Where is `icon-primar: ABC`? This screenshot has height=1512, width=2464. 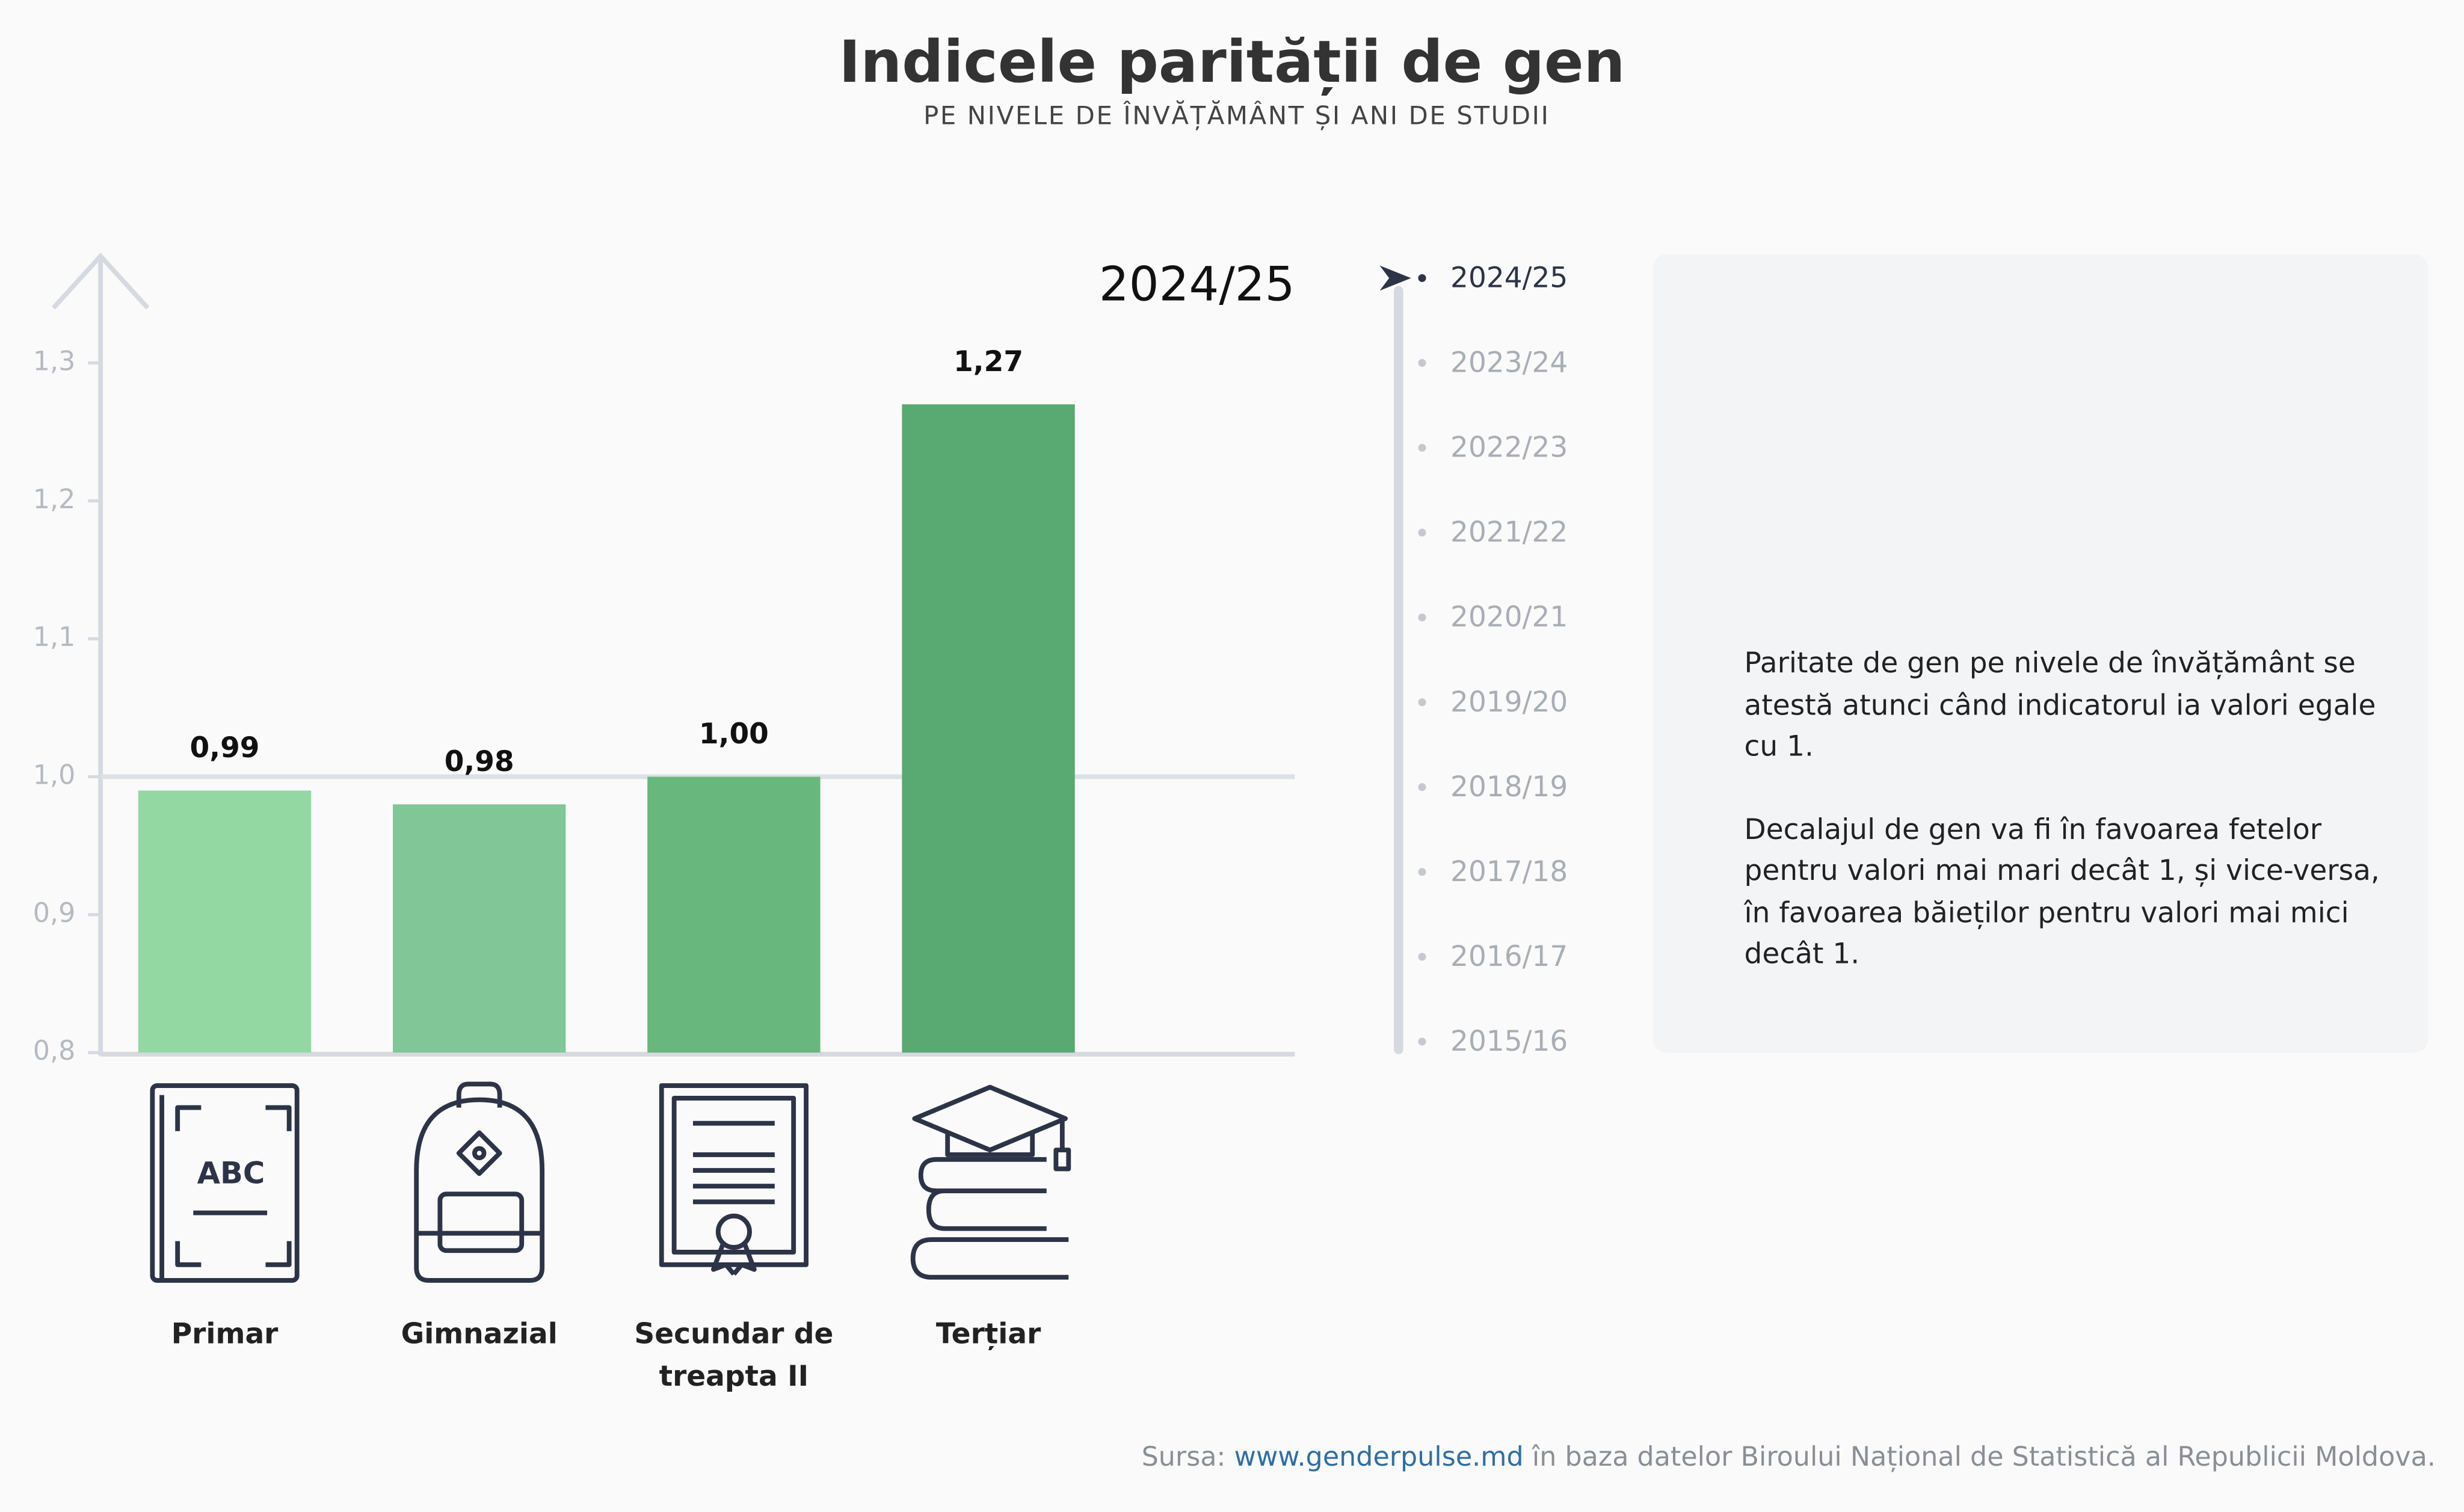
icon-primar: ABC is located at coordinates (225, 1183).